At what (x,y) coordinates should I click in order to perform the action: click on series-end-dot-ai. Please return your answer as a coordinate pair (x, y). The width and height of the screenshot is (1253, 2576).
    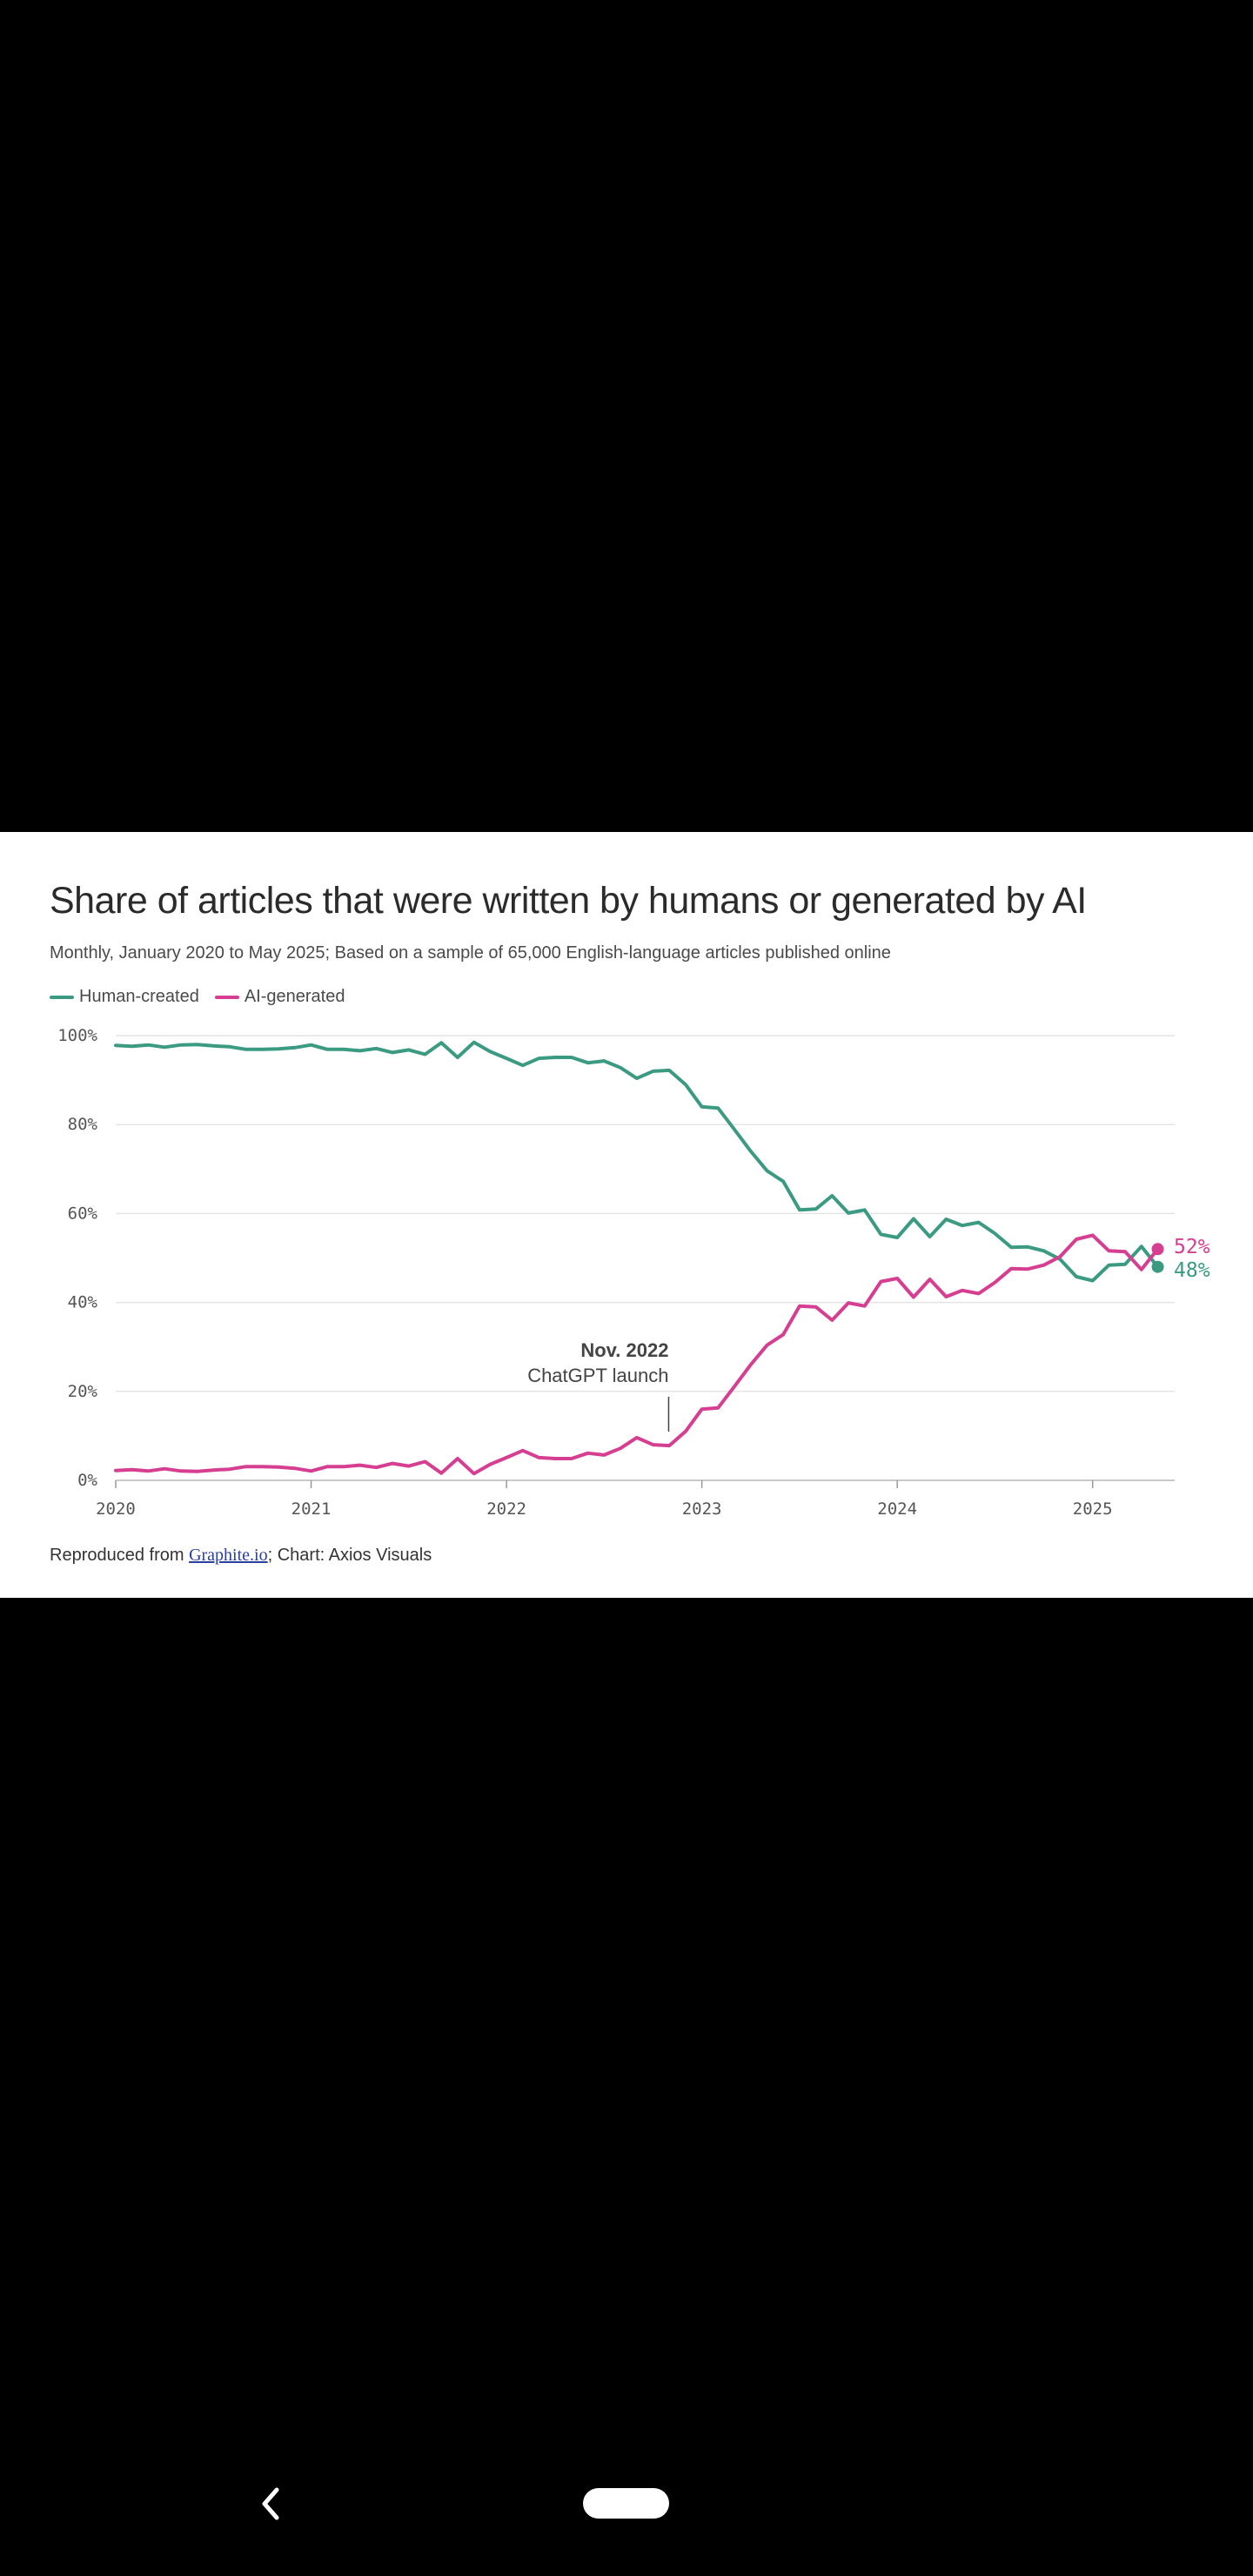
    Looking at the image, I should click on (1157, 1249).